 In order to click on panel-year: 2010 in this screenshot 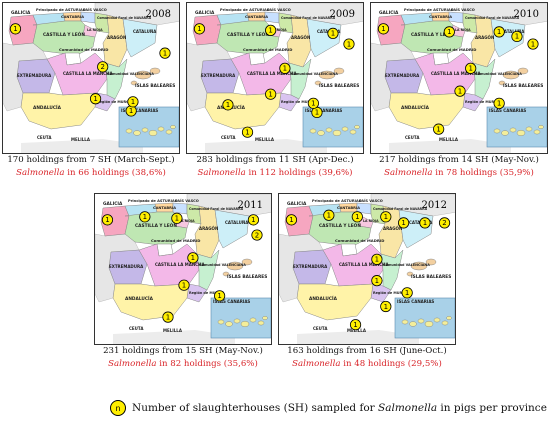, I will do `click(526, 14)`.